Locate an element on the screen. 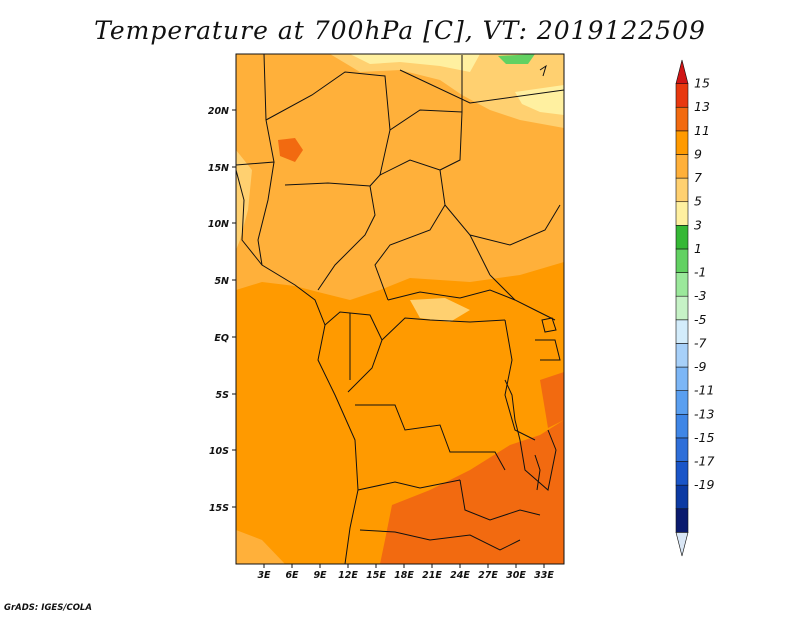  colorbar-label: -7 is located at coordinates (700, 342).